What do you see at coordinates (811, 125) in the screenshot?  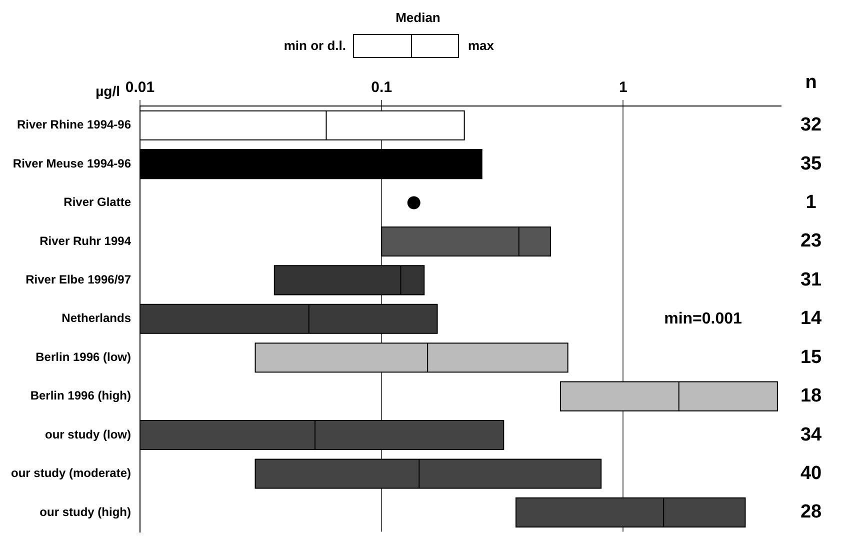 I see `text: 32` at bounding box center [811, 125].